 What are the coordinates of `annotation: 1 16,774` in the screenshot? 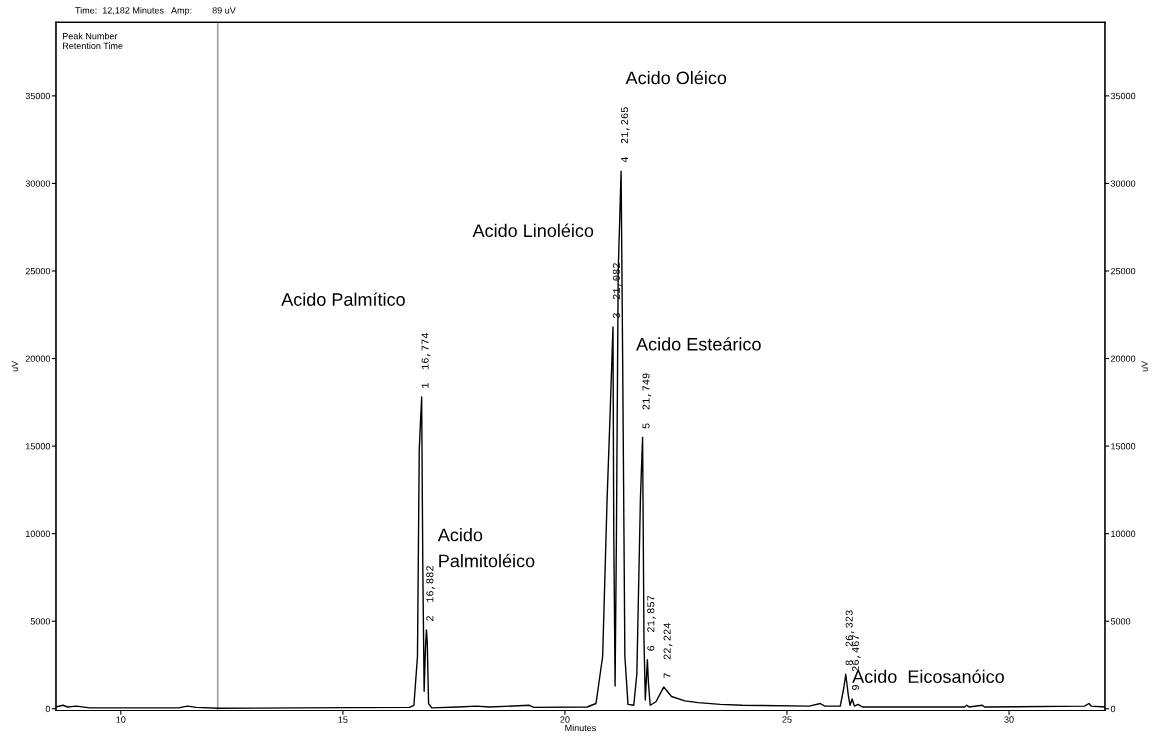 It's located at (426, 360).